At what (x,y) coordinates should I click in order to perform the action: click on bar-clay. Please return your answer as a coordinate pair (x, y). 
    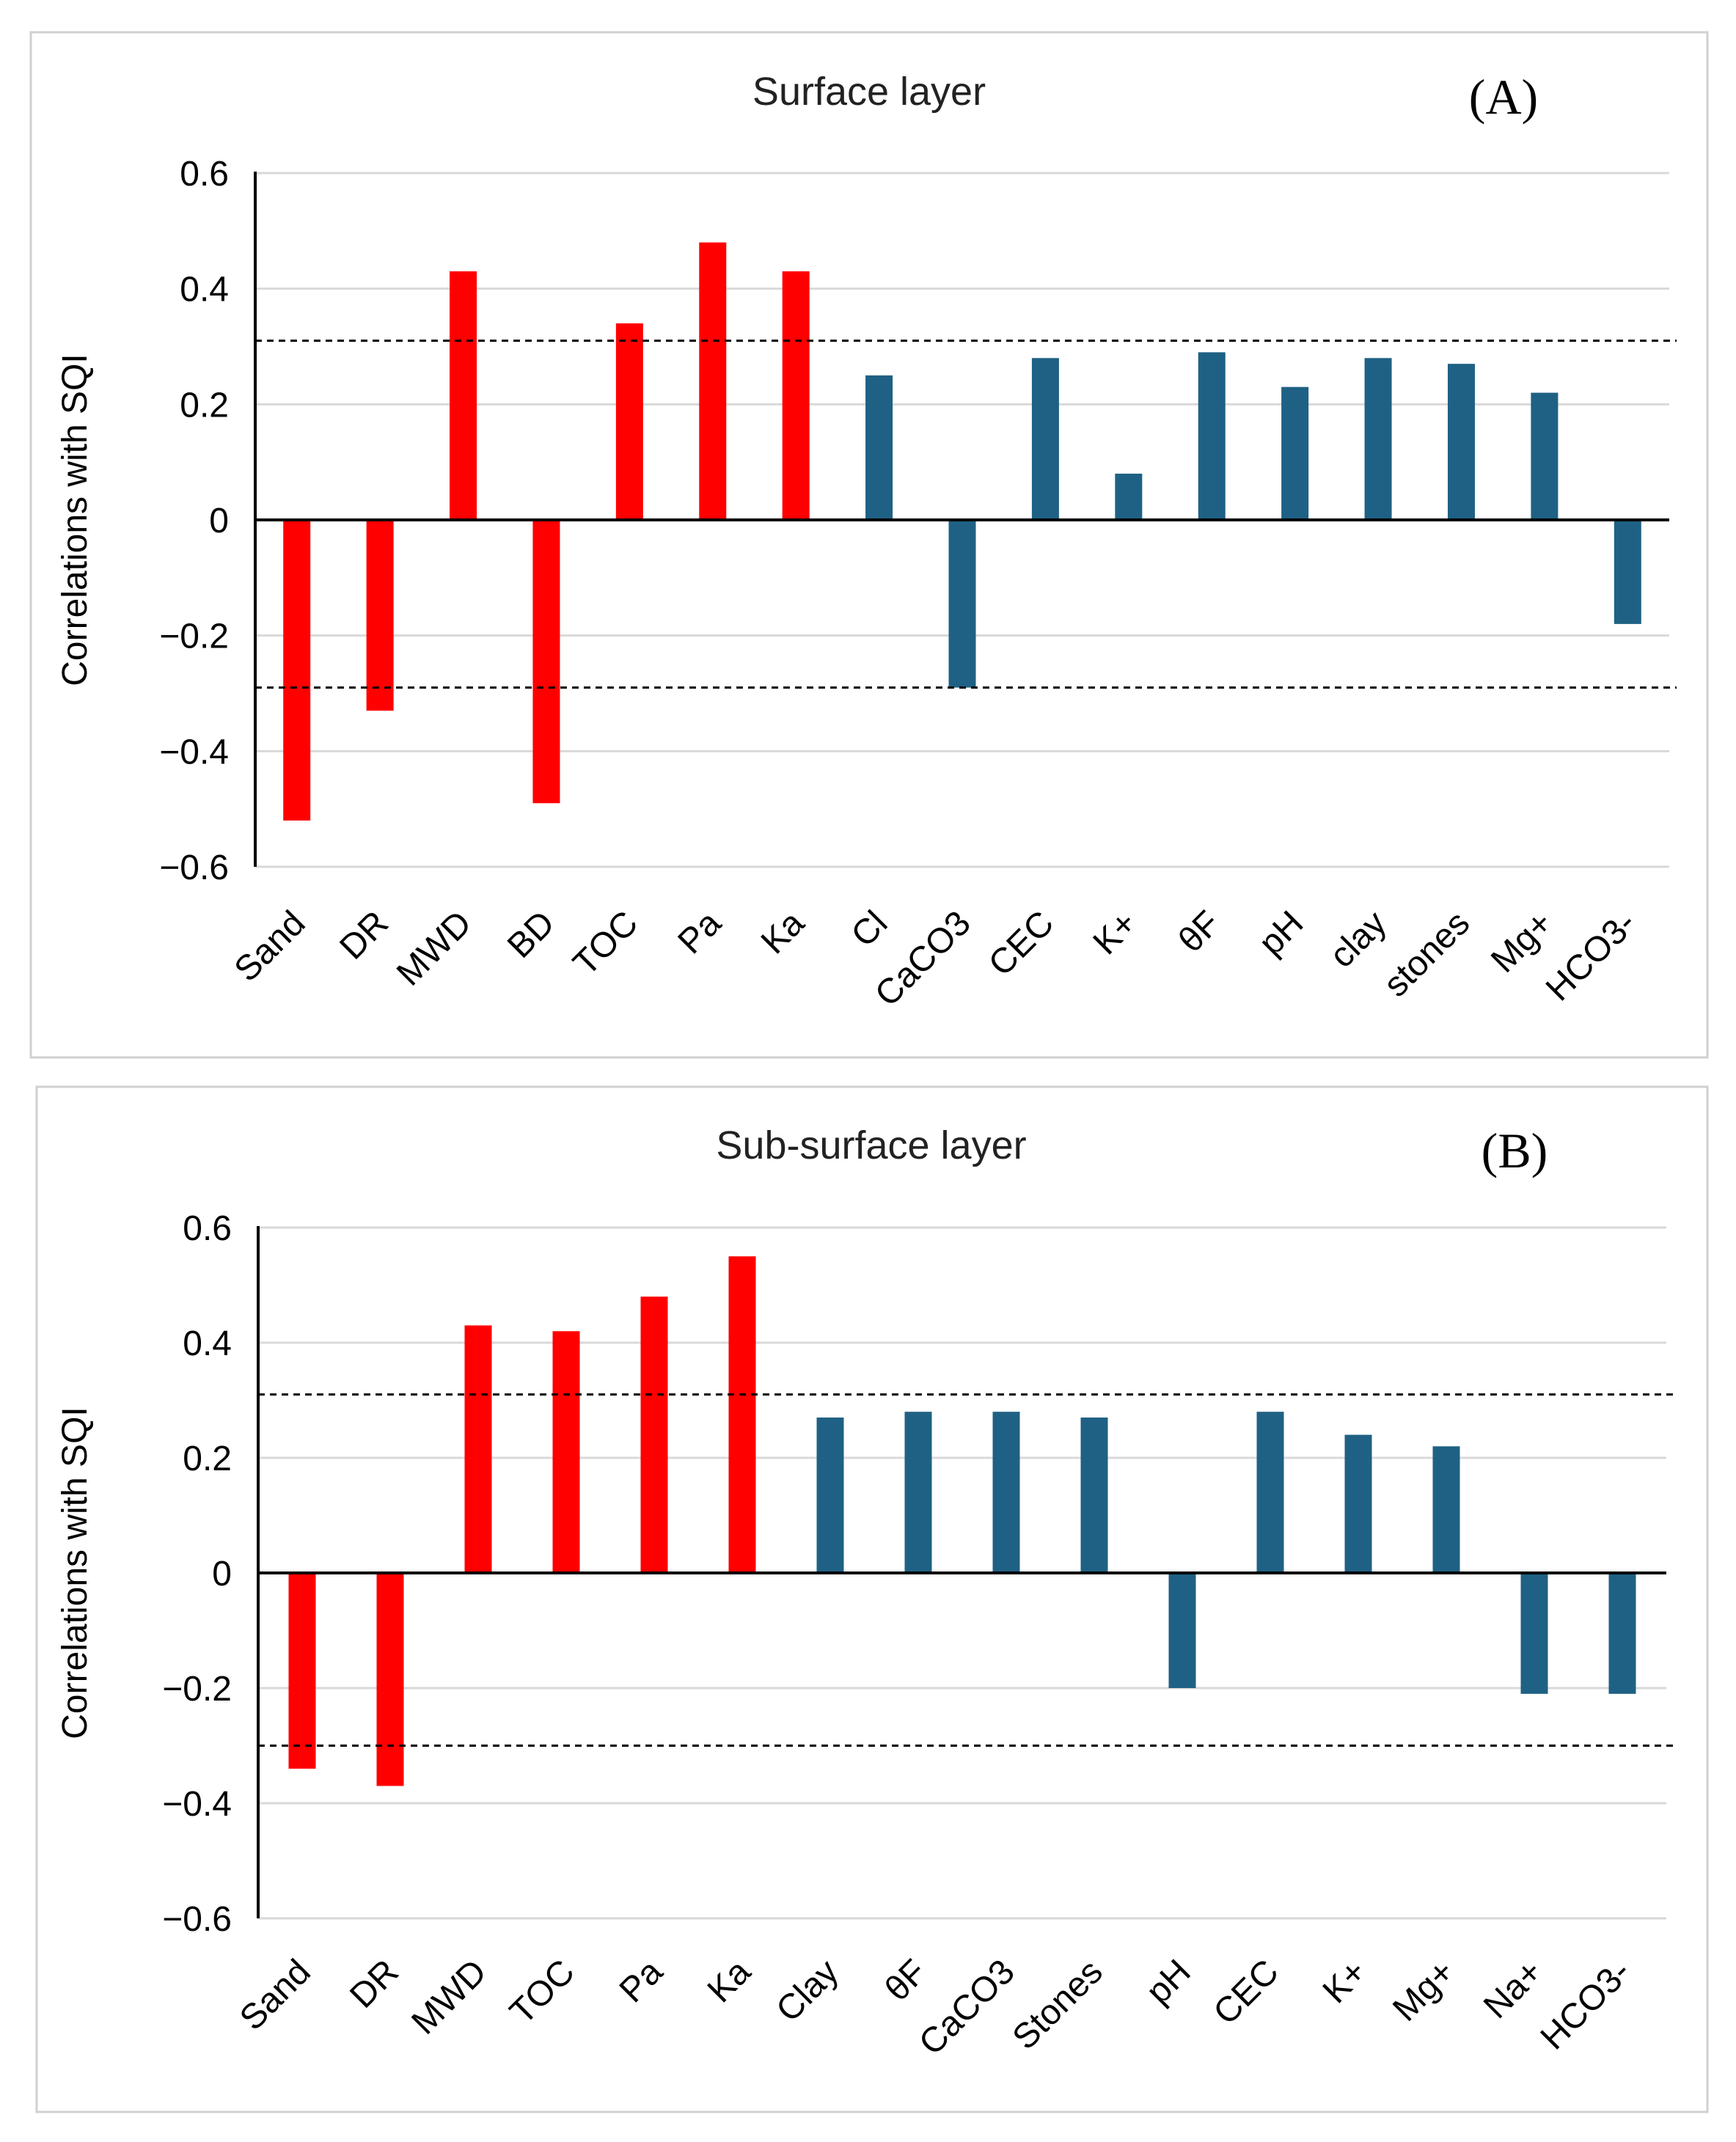
    Looking at the image, I should click on (1378, 439).